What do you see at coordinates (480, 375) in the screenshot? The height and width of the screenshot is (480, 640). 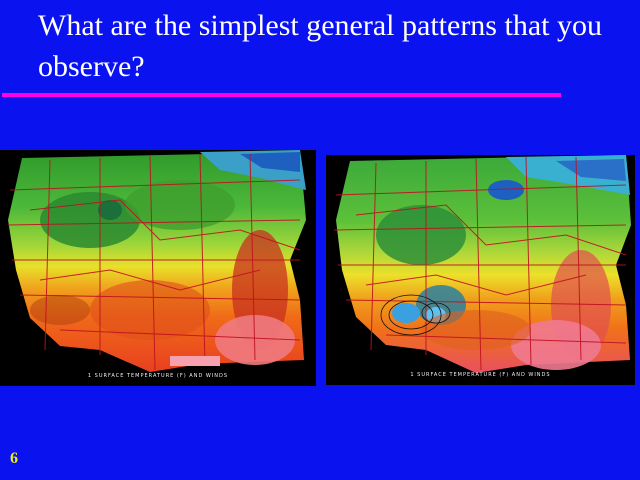 I see `map-caption-right: 1 SURFACE TEMPERATURE (F) AND WINDS` at bounding box center [480, 375].